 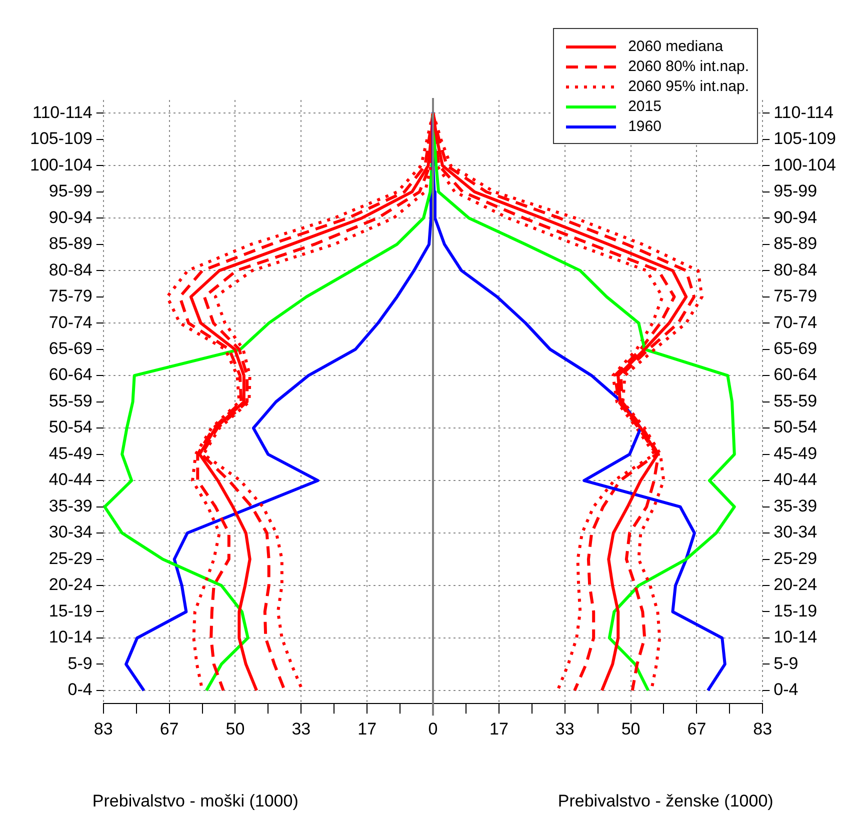 I want to click on text: Prebivalstvo - moški (1000), so click(x=195, y=800).